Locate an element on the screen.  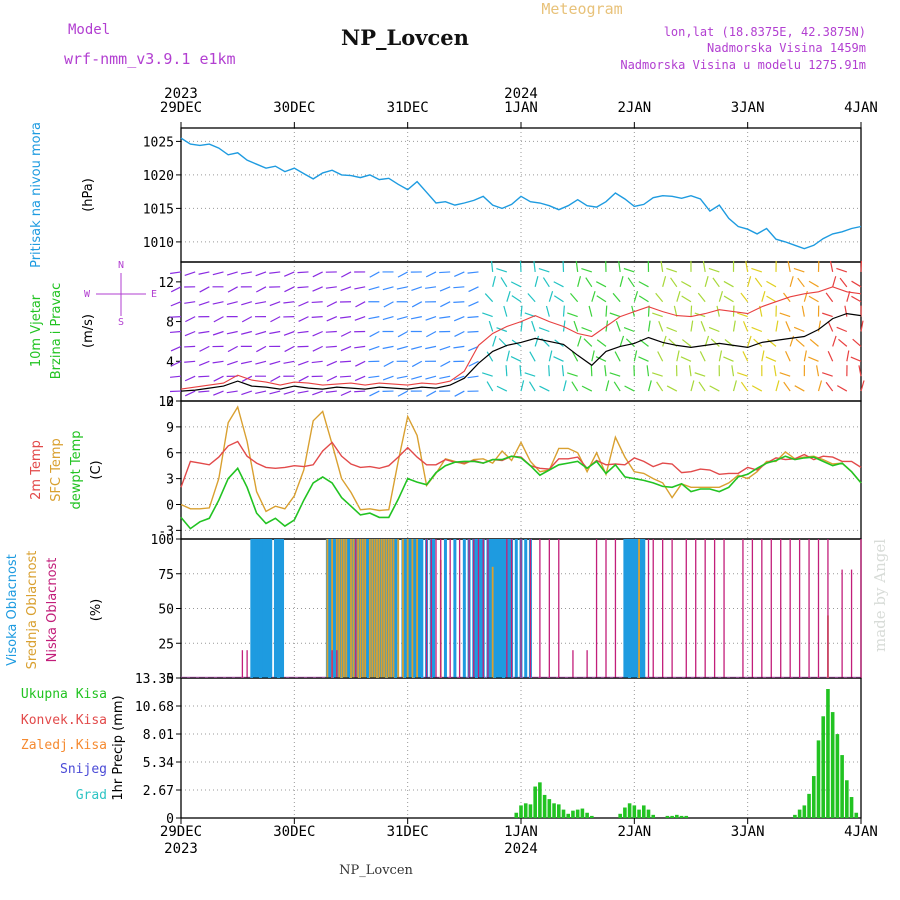
precip-legend-label: Zaledj.Kisa is located at coordinates (64, 745).